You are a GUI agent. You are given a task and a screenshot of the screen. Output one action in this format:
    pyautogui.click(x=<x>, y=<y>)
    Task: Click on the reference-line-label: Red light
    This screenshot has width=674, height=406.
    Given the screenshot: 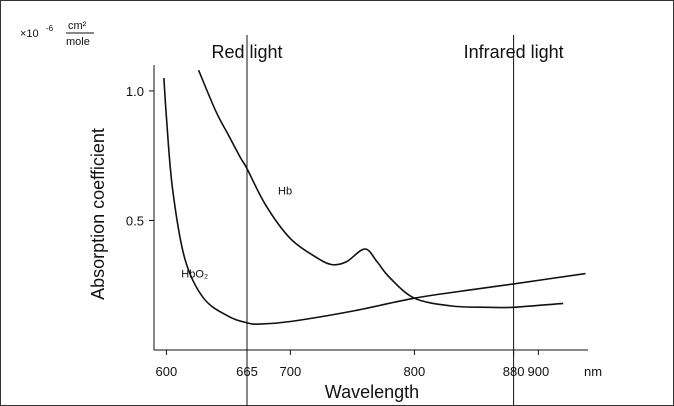 What is the action you would take?
    pyautogui.click(x=246, y=52)
    